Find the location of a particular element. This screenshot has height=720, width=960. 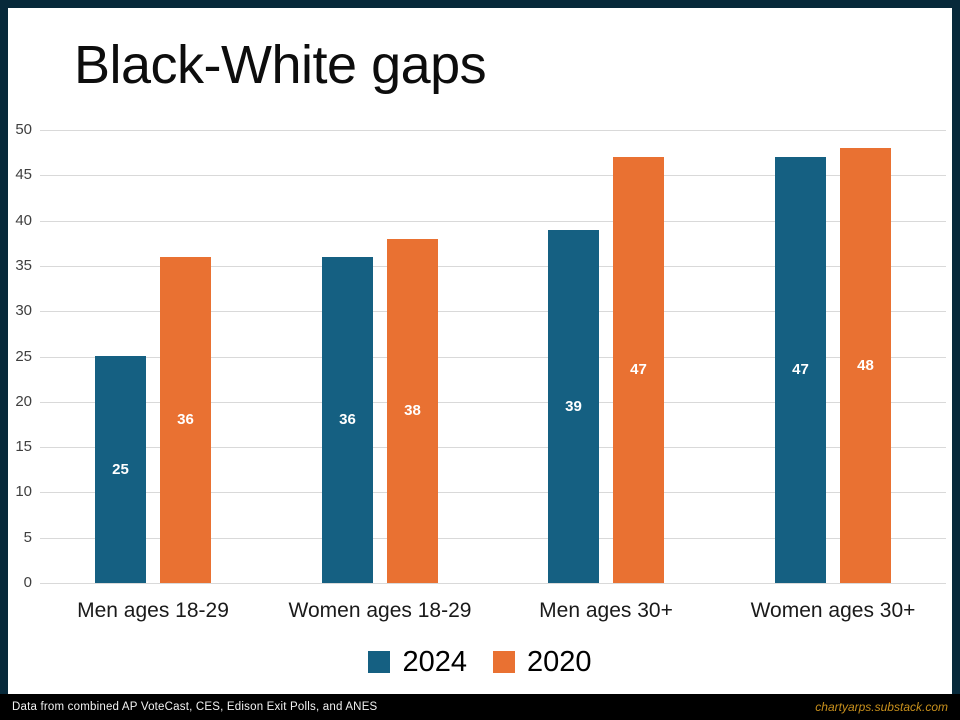

bar-value-2020-women-ages-30plus: 48 is located at coordinates (865, 365).